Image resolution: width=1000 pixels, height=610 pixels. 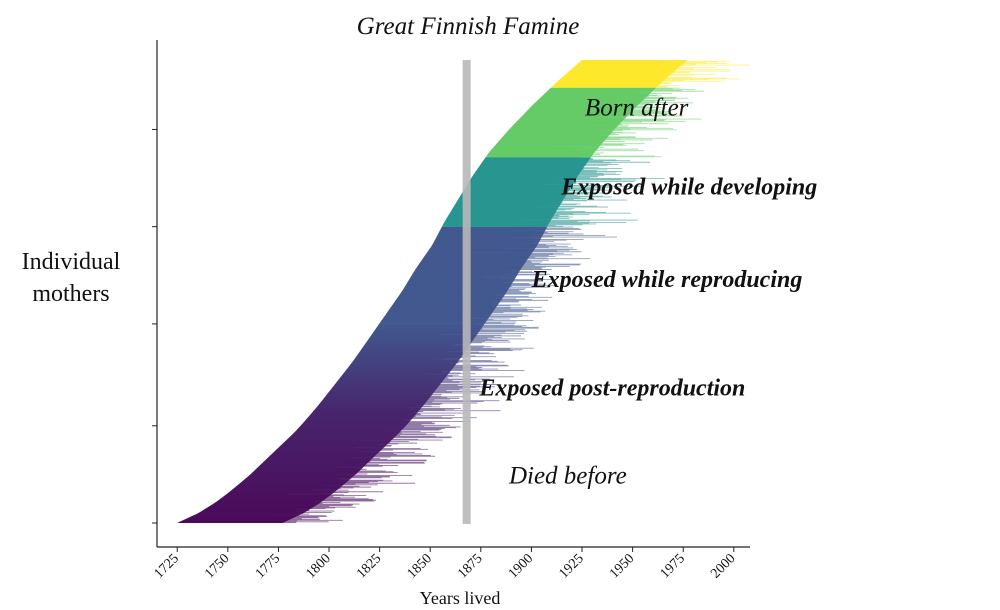 I want to click on chart-title: Great Finnish Famine, so click(x=468, y=26).